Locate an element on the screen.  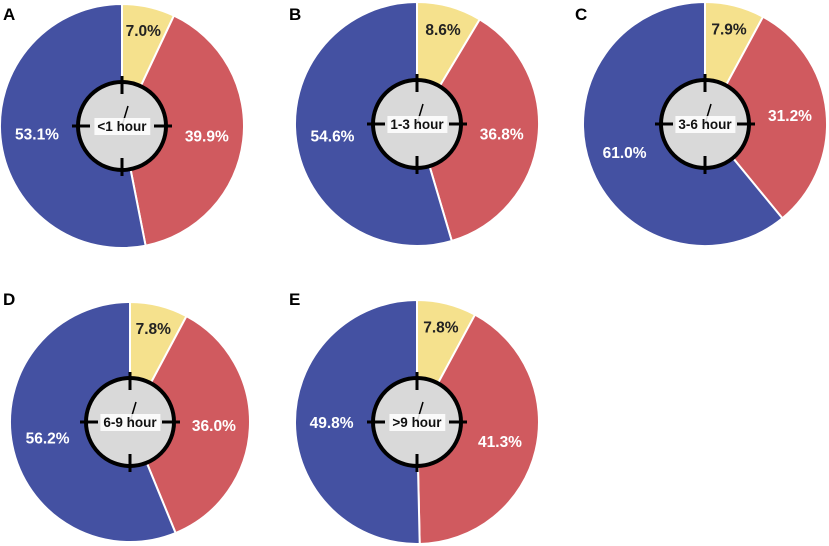
panel-letter-a: A is located at coordinates (9, 14).